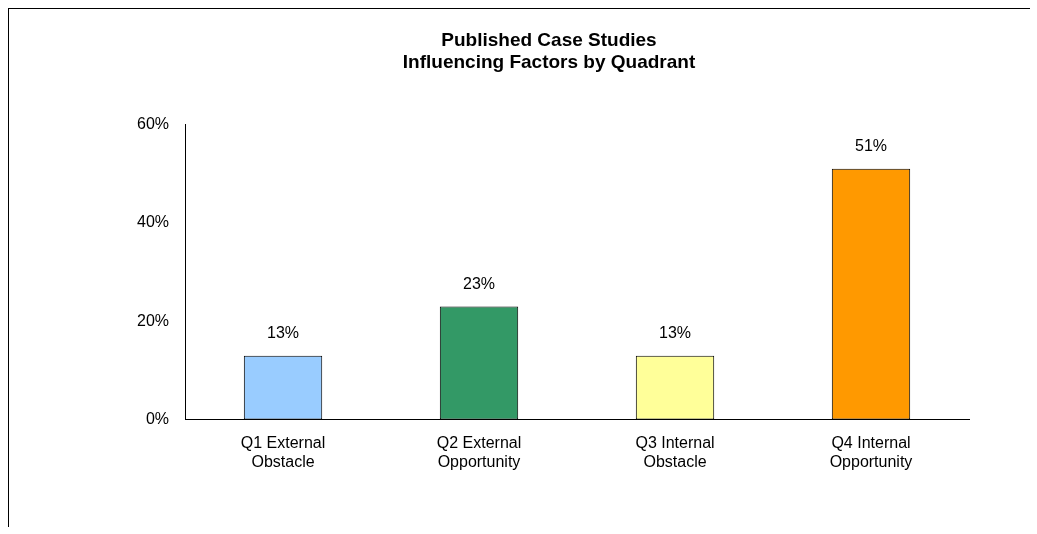  What do you see at coordinates (871, 146) in the screenshot?
I see `data-label: 51%` at bounding box center [871, 146].